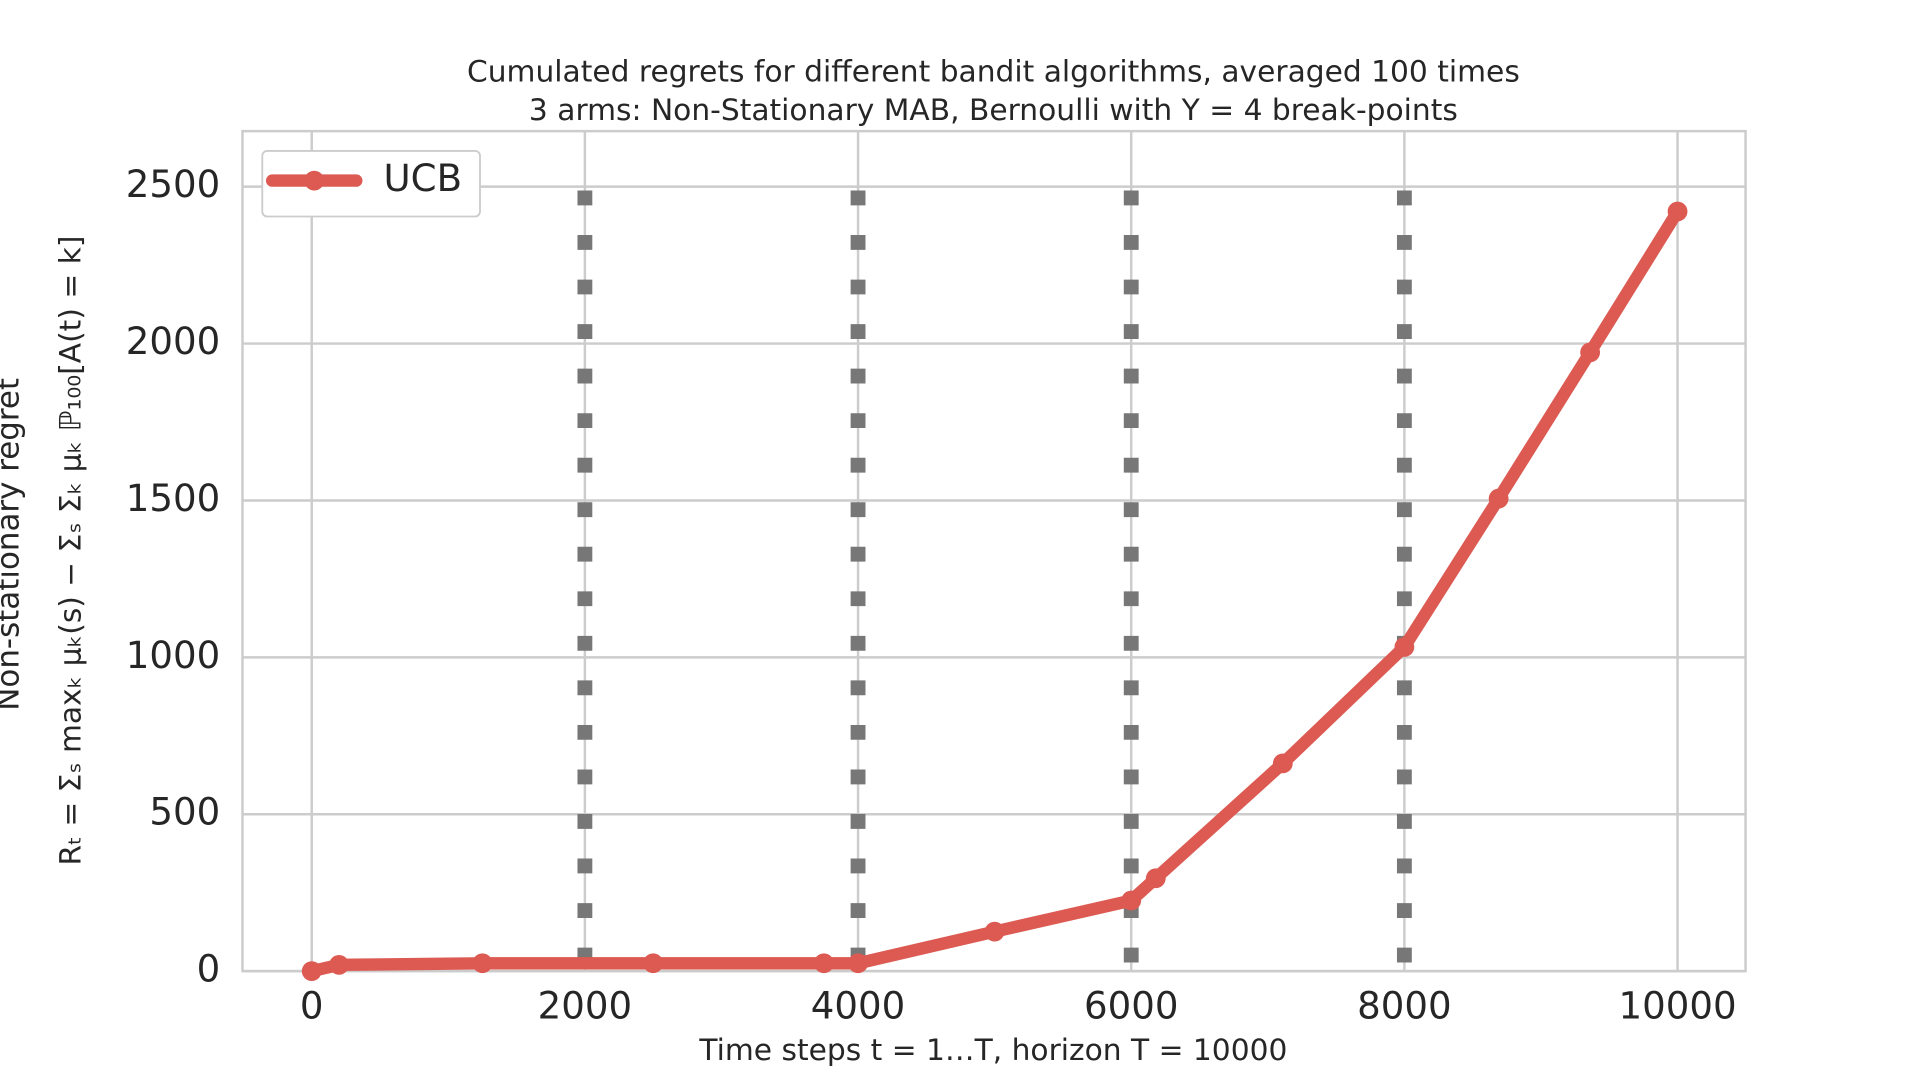 The image size is (1920, 1080). I want to click on legend, so click(371, 184).